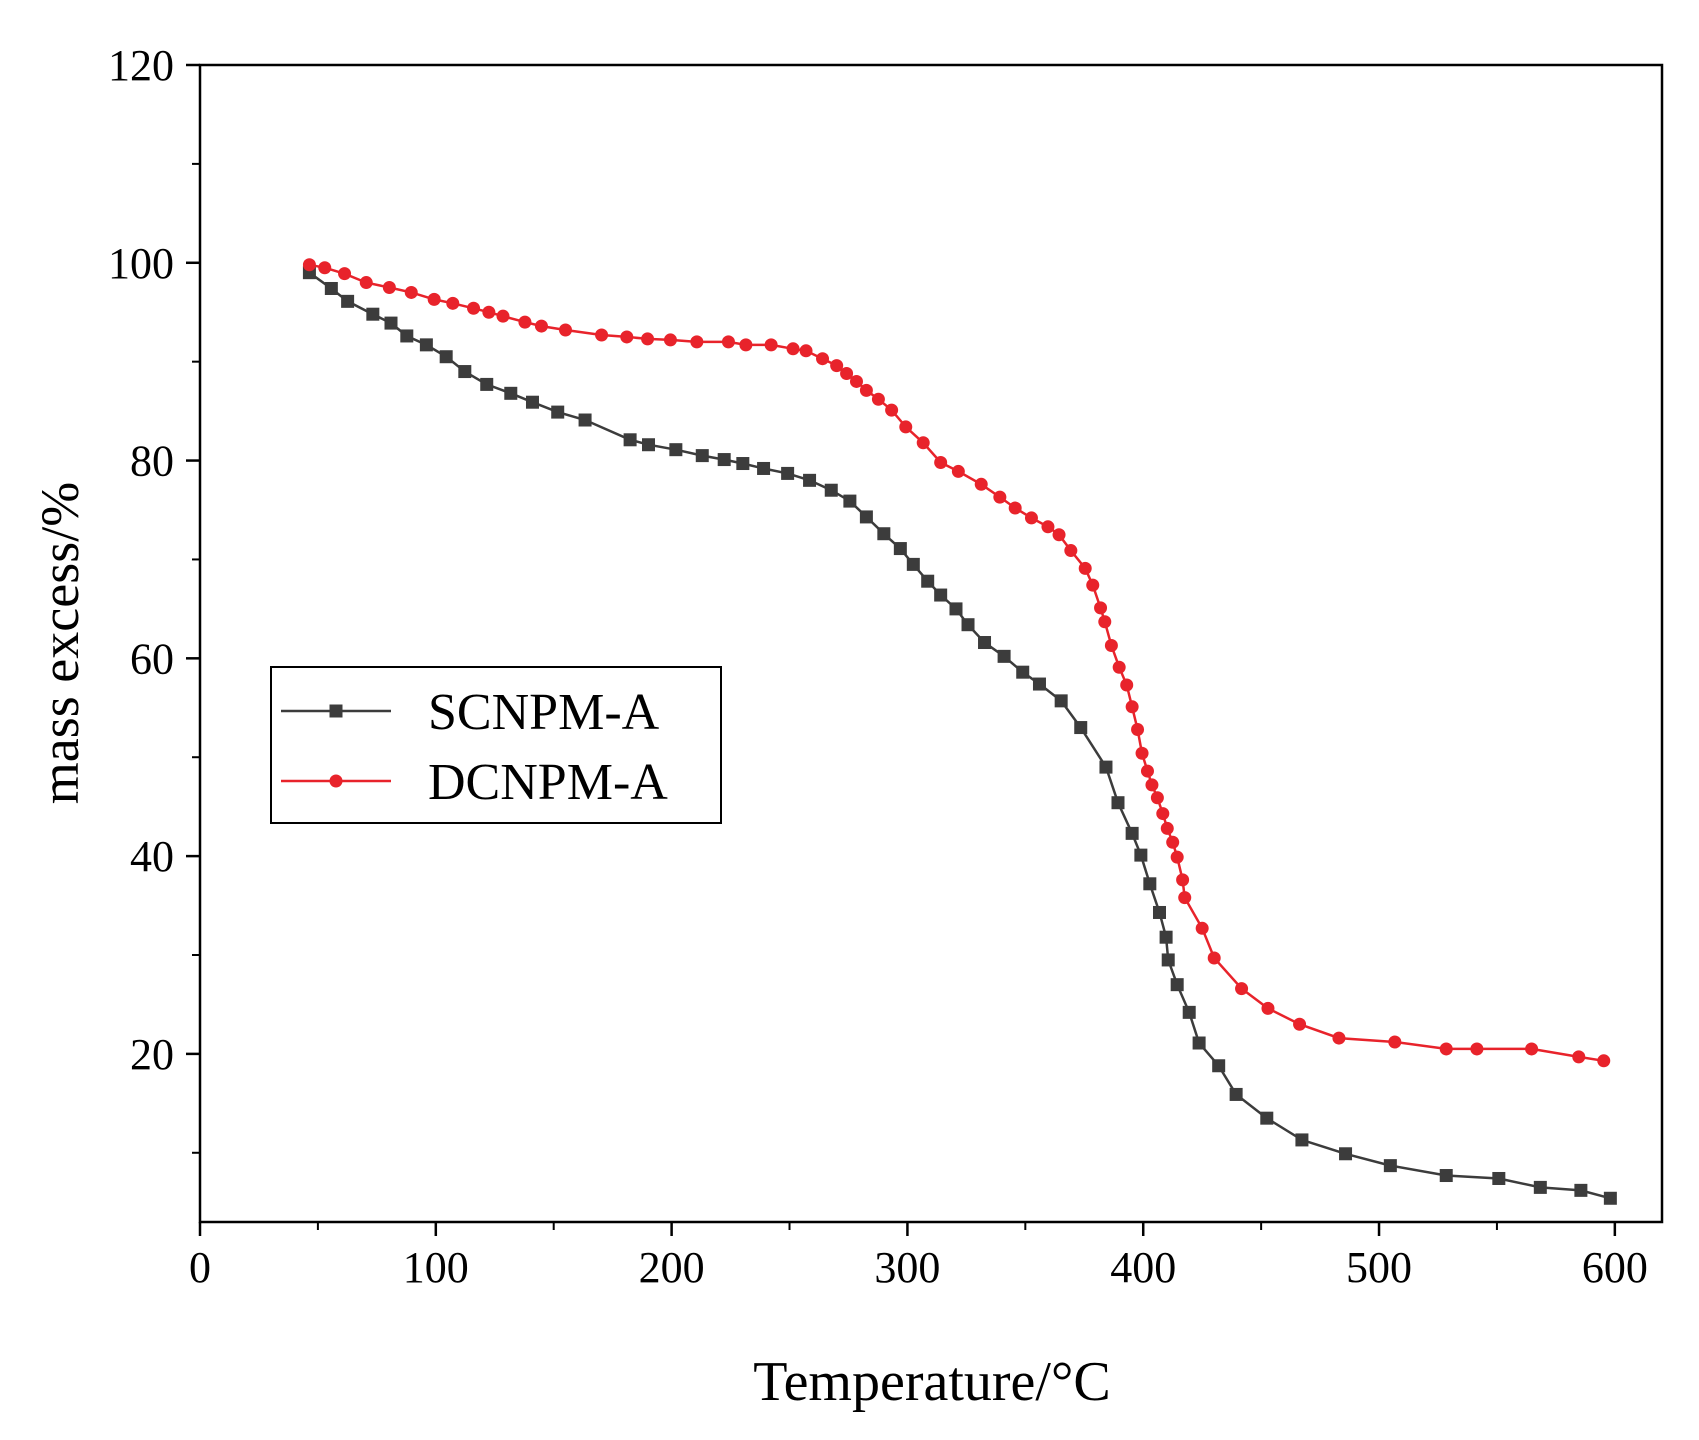 Image resolution: width=1699 pixels, height=1440 pixels. I want to click on y-tick-label: 40, so click(152, 856).